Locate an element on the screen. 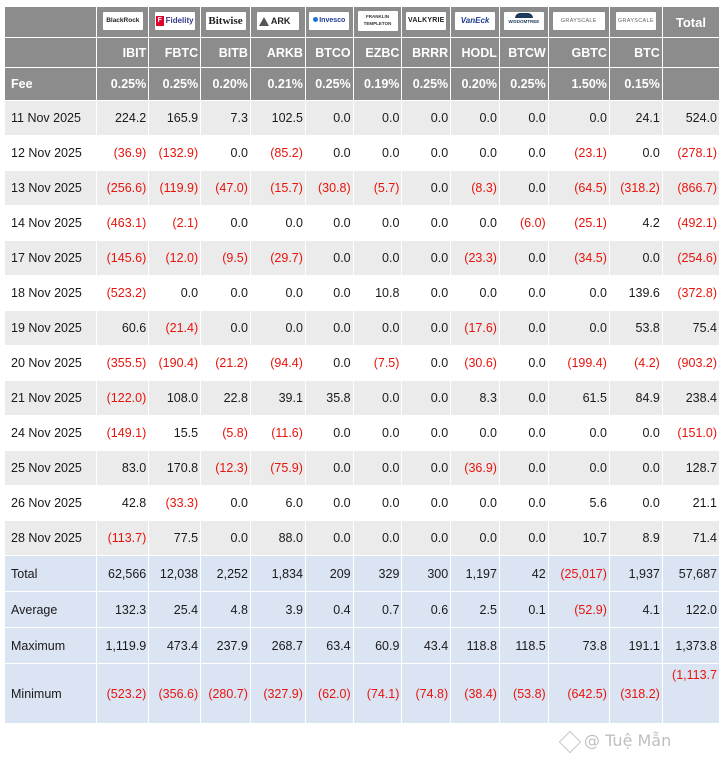 This screenshot has width=721, height=769. corner-cell is located at coordinates (51, 22).